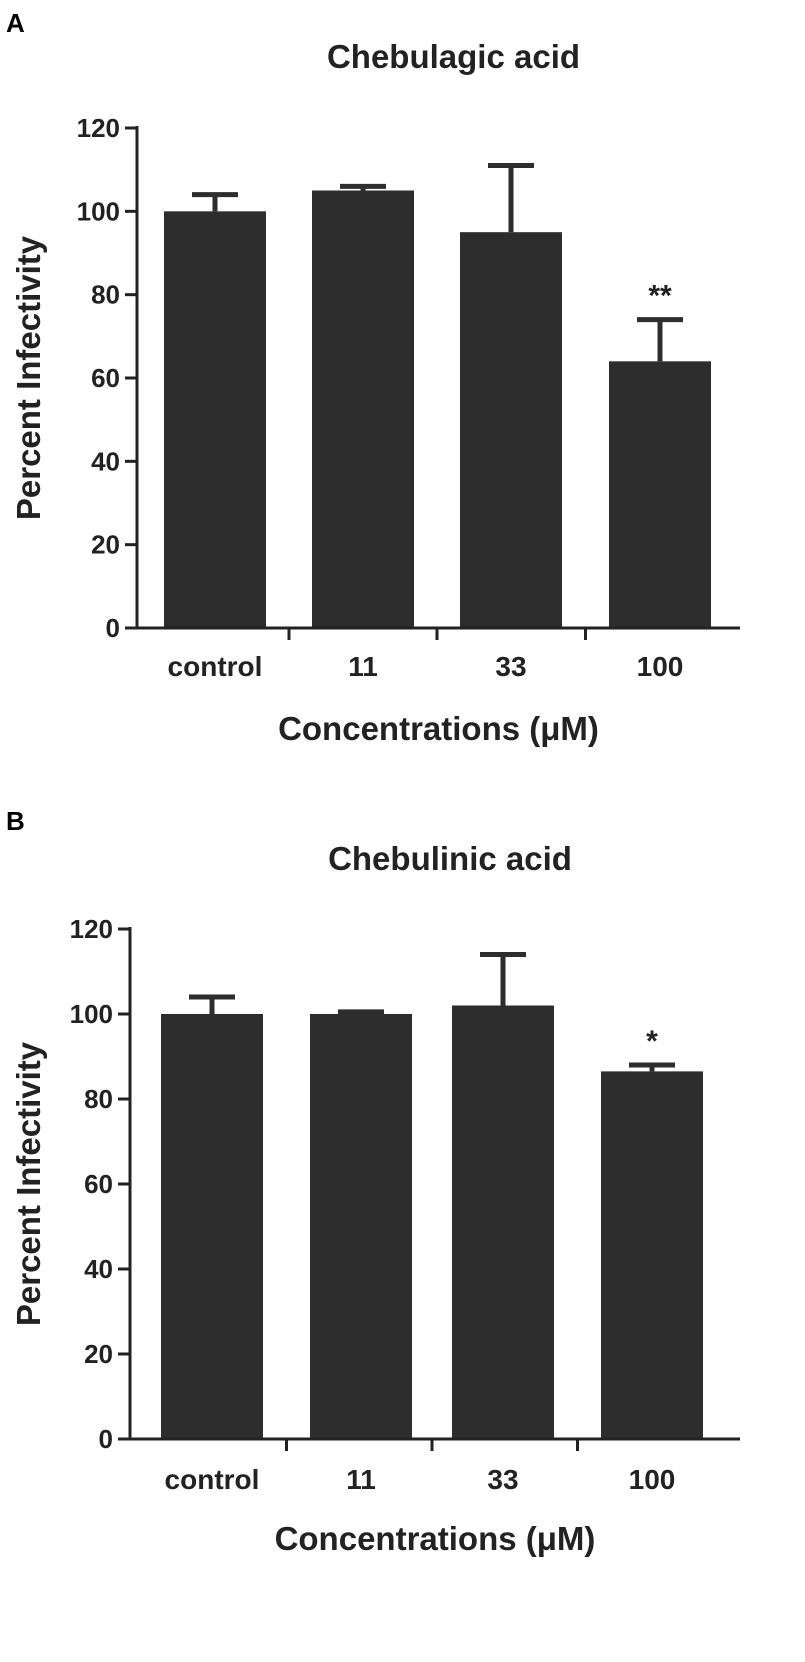  I want to click on significance-label: **, so click(660, 296).